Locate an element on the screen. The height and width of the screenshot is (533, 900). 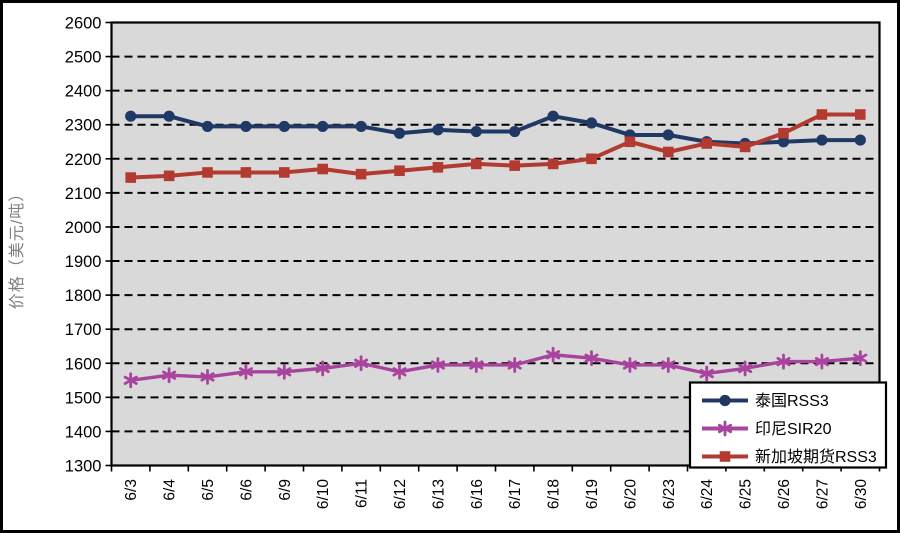
legend-item-indonesia-sir20: 印尼SIR20 is located at coordinates (767, 429).